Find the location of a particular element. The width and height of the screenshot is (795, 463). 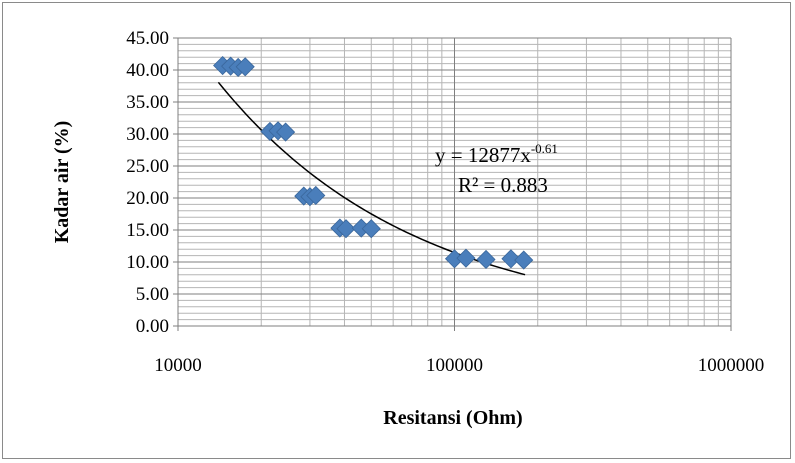

y-tick-label: 15.00 is located at coordinates (147, 230).